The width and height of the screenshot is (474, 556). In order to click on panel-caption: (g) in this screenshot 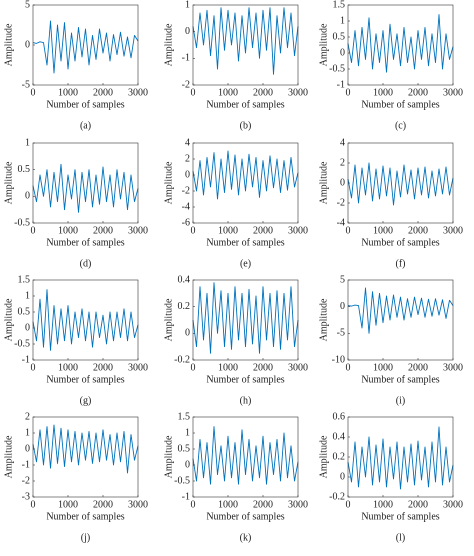, I will do `click(86, 400)`.